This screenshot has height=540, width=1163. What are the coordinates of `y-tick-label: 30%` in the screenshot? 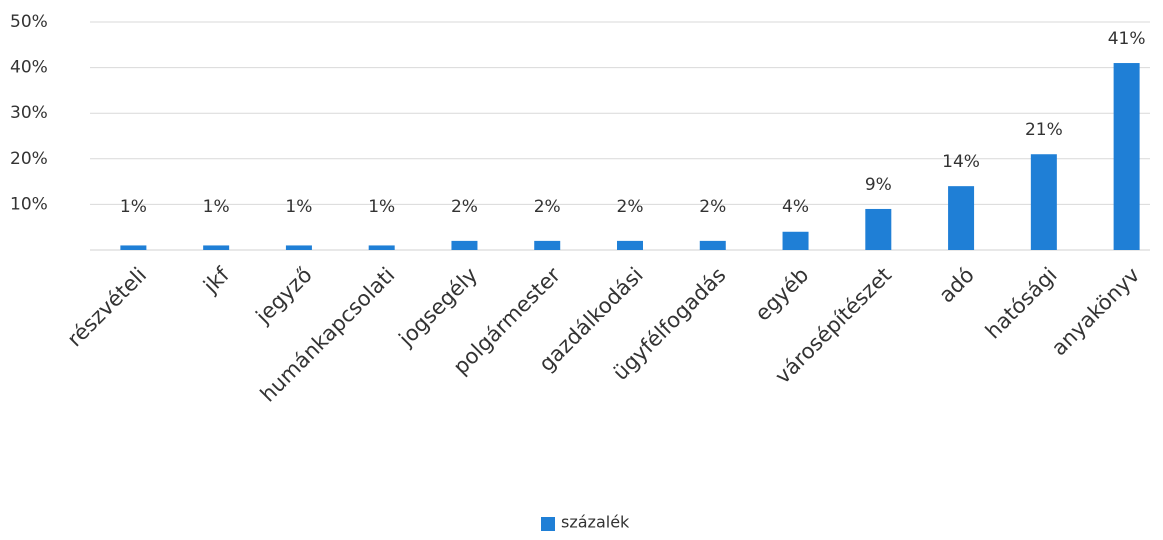 It's located at (29, 113).